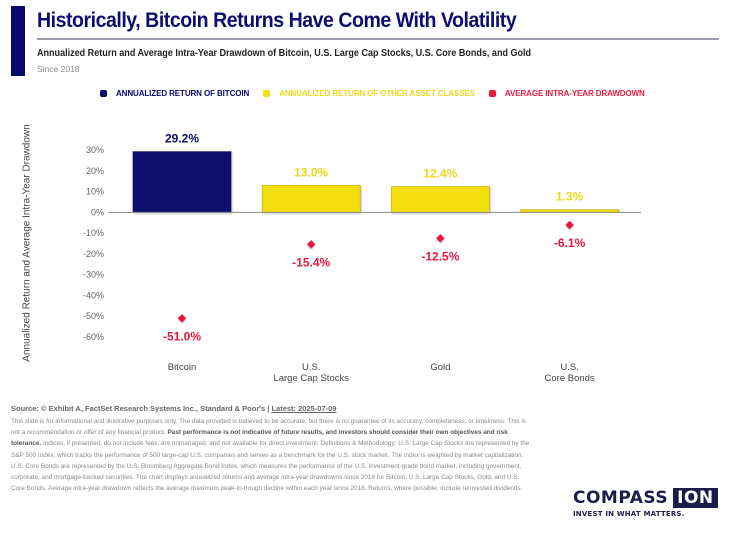  What do you see at coordinates (570, 243) in the screenshot?
I see `drawdown-value-label: -6.1%` at bounding box center [570, 243].